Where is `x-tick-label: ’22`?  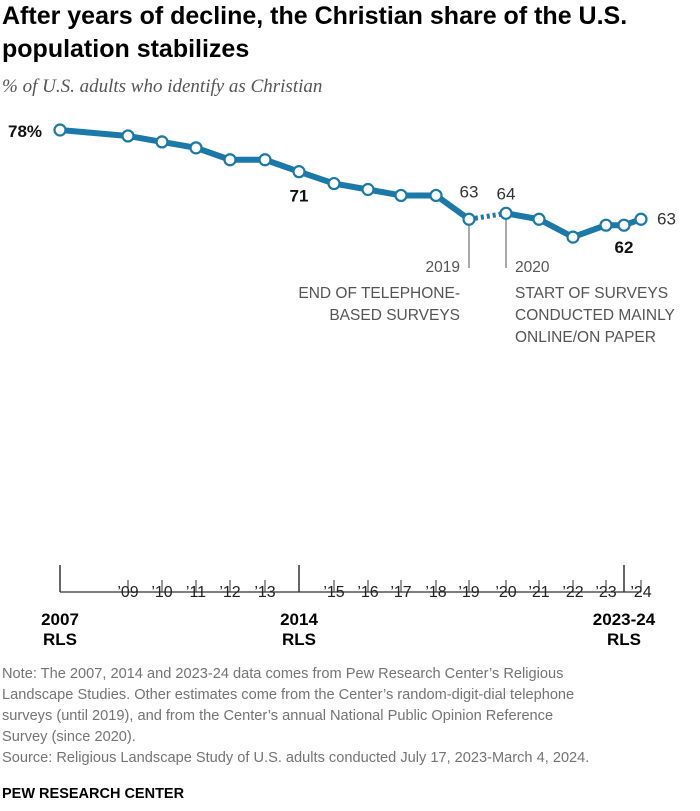
x-tick-label: ’22 is located at coordinates (572, 592).